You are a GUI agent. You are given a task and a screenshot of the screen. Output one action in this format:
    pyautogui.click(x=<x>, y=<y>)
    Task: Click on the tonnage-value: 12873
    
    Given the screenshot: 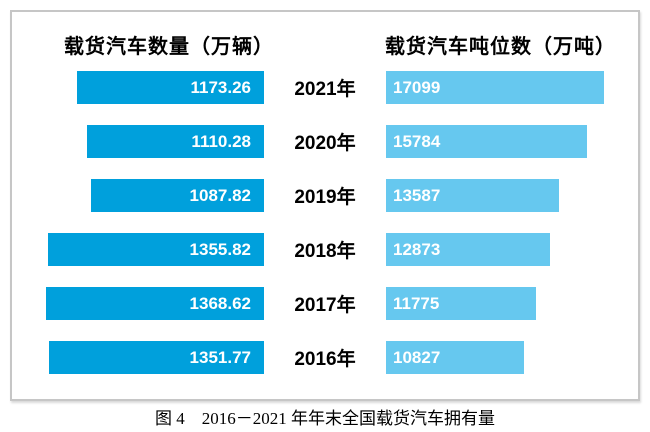 What is the action you would take?
    pyautogui.click(x=417, y=249)
    